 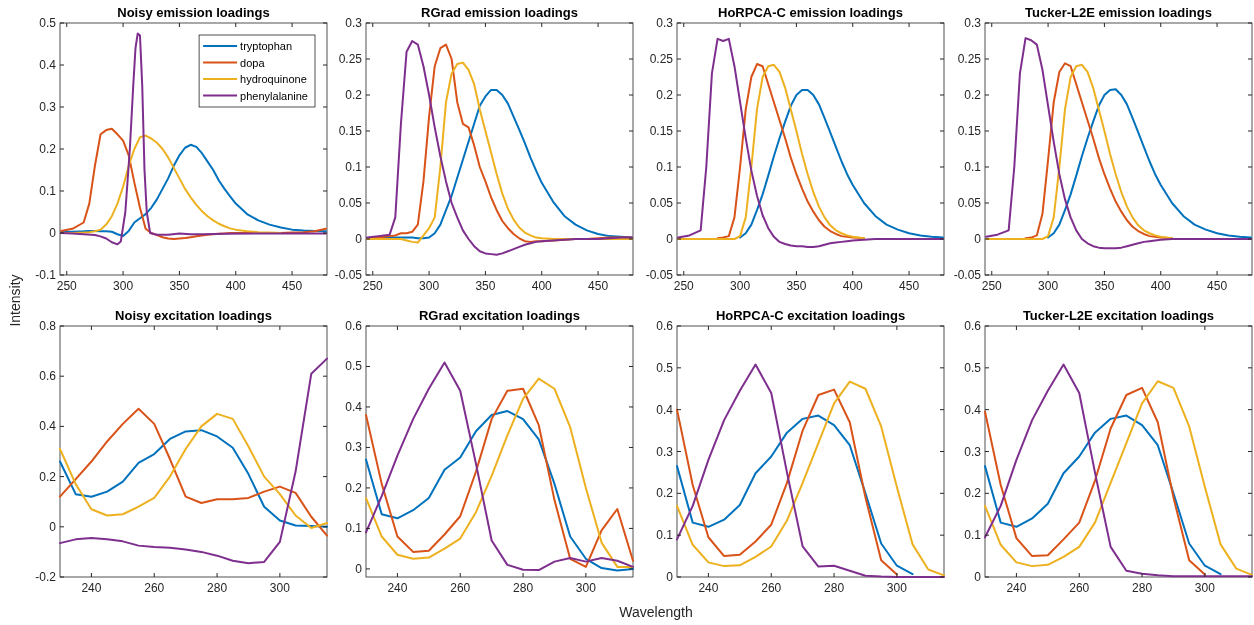 What do you see at coordinates (273, 79) in the screenshot?
I see `legend-label: hydroquinone` at bounding box center [273, 79].